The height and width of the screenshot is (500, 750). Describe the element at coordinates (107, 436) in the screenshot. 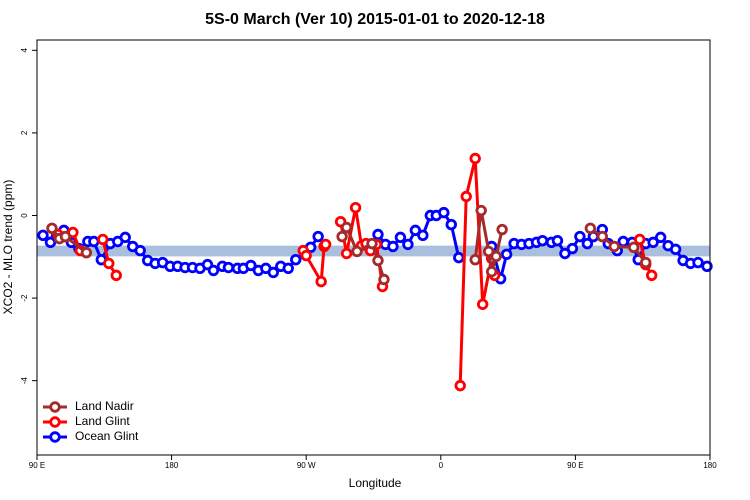

I see `legend-label: Ocean Glint` at that location.